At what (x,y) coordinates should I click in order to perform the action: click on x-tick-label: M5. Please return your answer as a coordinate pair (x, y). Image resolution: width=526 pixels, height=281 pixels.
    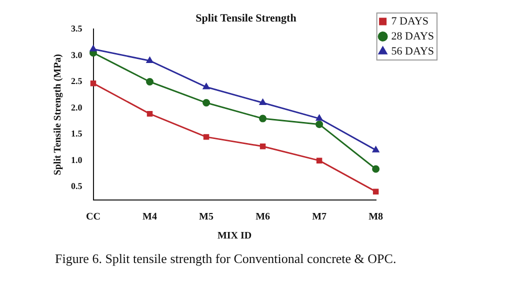
    Looking at the image, I should click on (206, 217).